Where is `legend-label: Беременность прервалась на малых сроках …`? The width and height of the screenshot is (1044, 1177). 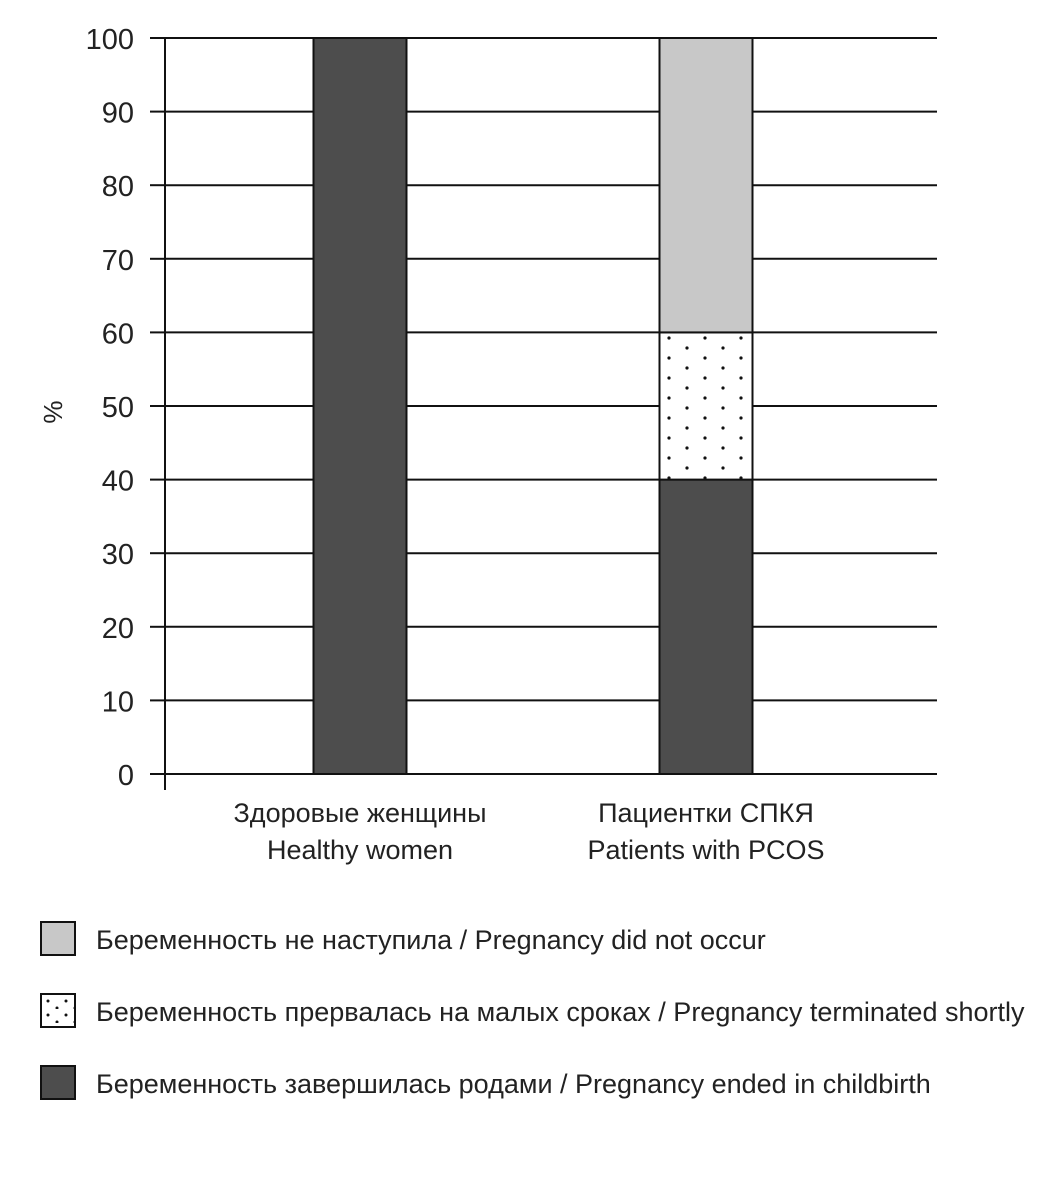
legend-label: Беременность прервалась на малых сроках … is located at coordinates (560, 1012).